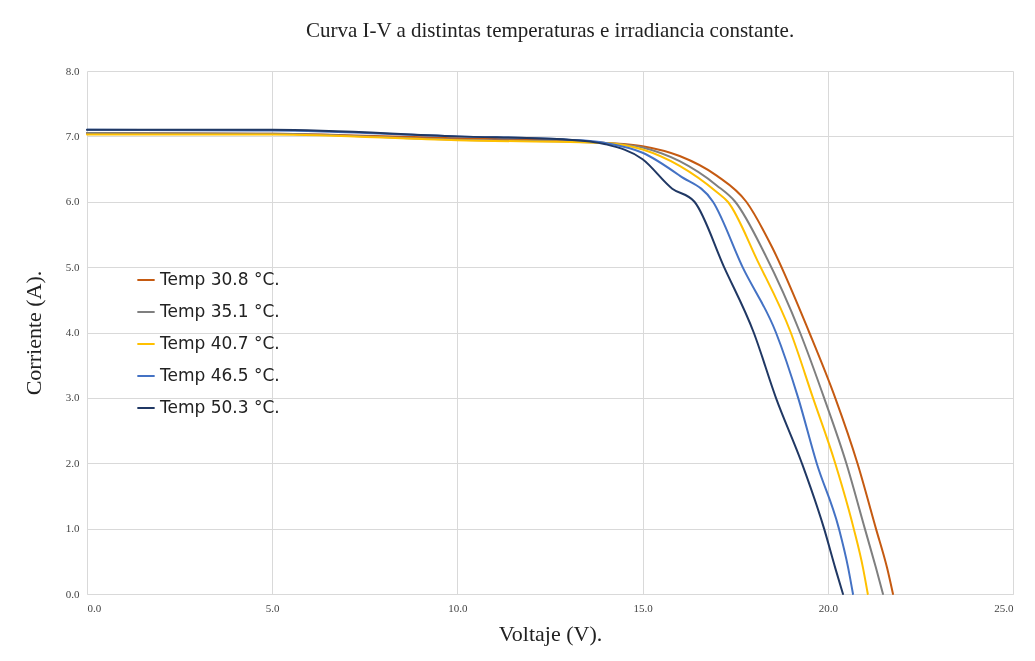 This screenshot has width=1035, height=661. What do you see at coordinates (219, 375) in the screenshot?
I see `legend-label: Temp 46.5 °C.` at bounding box center [219, 375].